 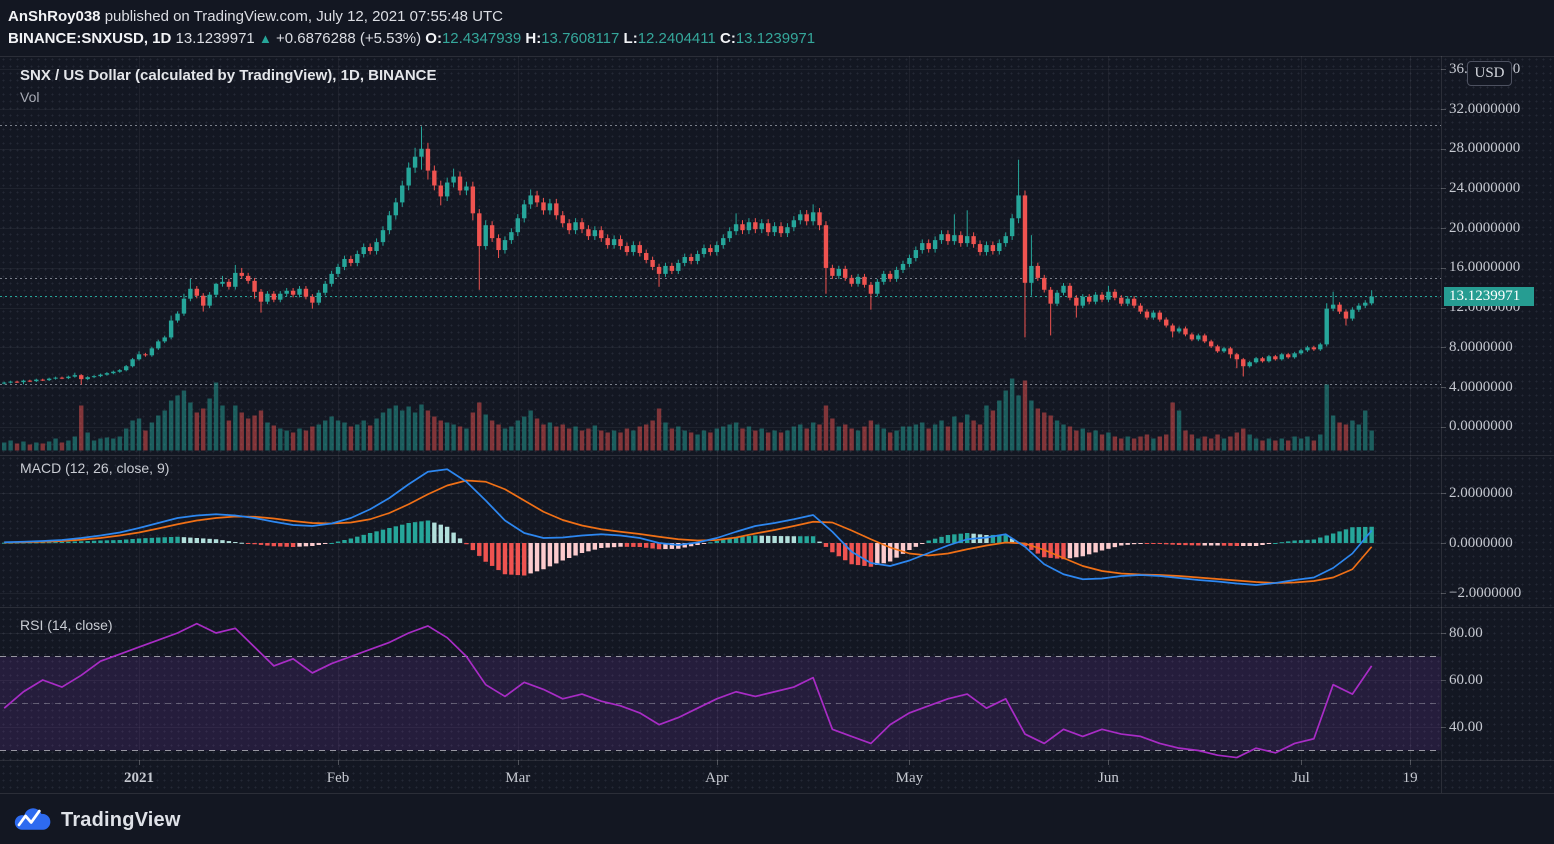 I want to click on macd-axis-label: 0.0000000, so click(x=1481, y=542).